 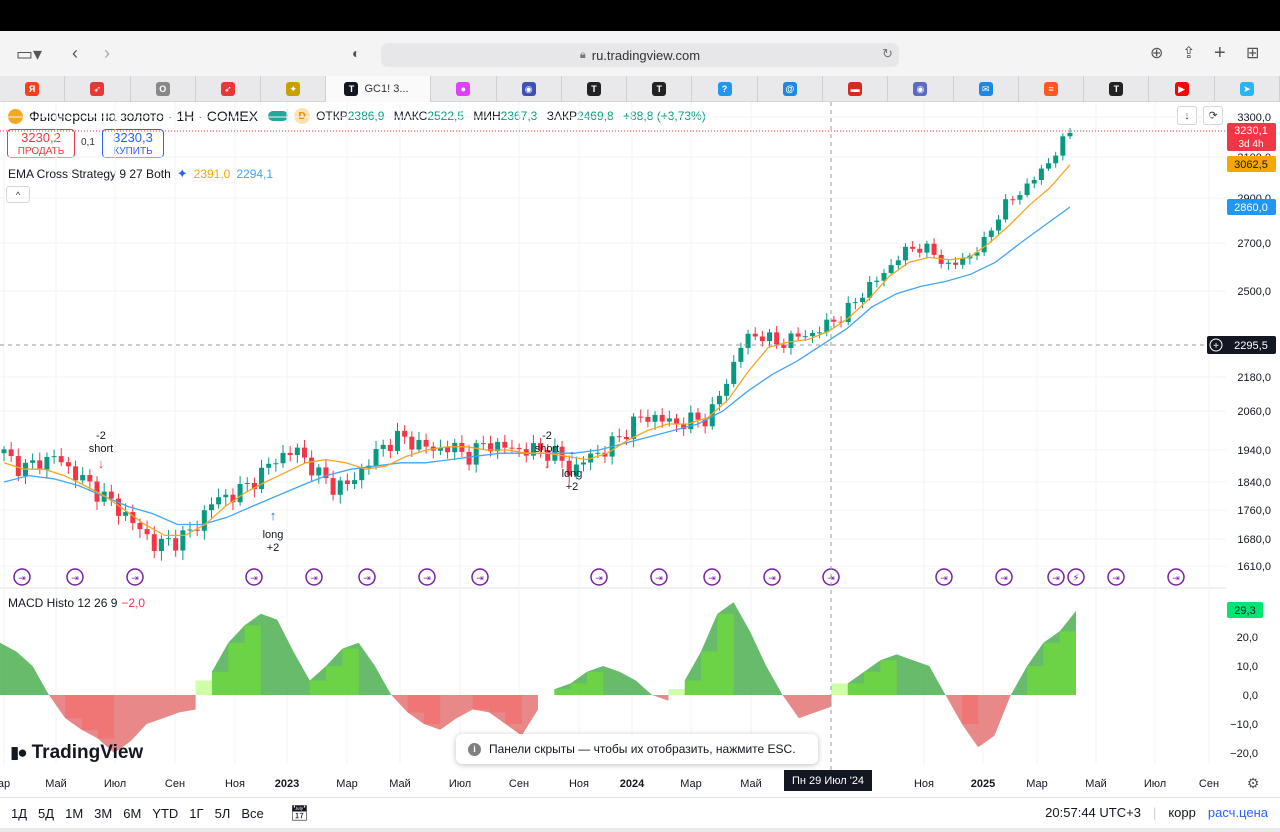 What do you see at coordinates (299, 813) in the screenshot?
I see `calendar-icon: 📅︎` at bounding box center [299, 813].